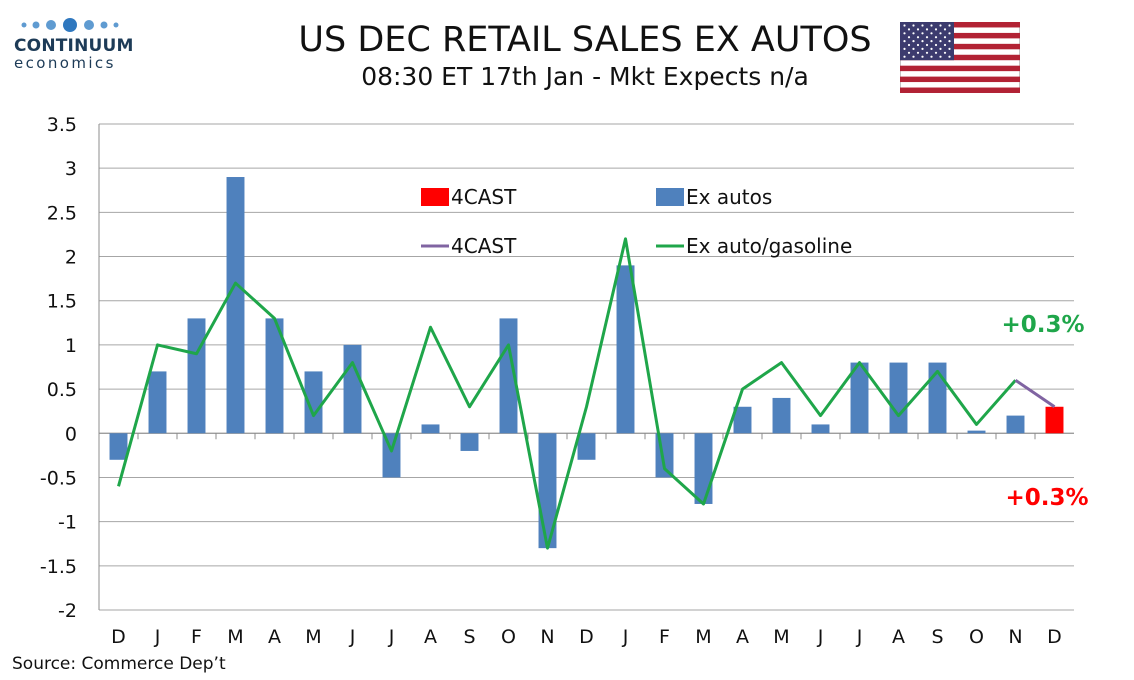 The height and width of the screenshot is (680, 1134). What do you see at coordinates (71, 258) in the screenshot?
I see `y-tick-label: 2` at bounding box center [71, 258].